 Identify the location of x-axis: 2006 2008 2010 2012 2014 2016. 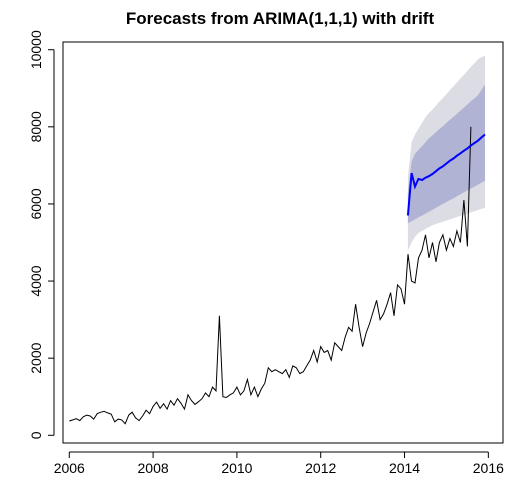
(279, 463).